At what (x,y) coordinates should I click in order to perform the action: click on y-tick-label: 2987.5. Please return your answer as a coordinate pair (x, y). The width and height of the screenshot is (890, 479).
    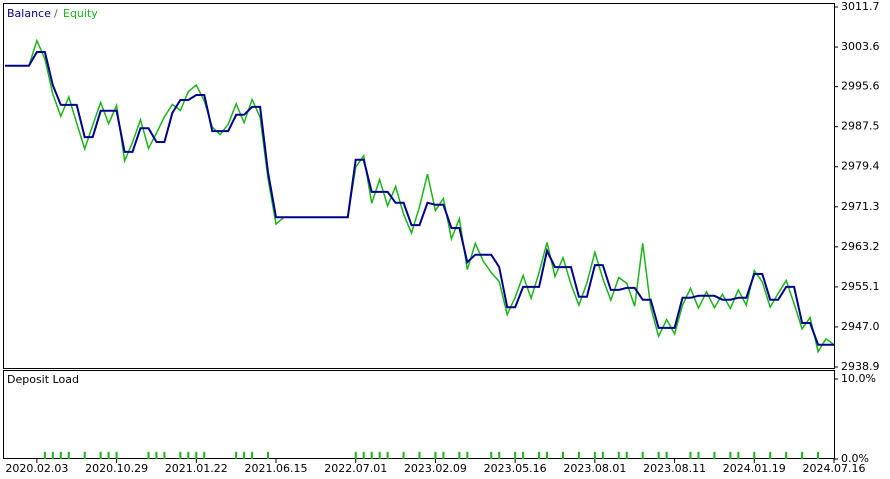
    Looking at the image, I should click on (860, 126).